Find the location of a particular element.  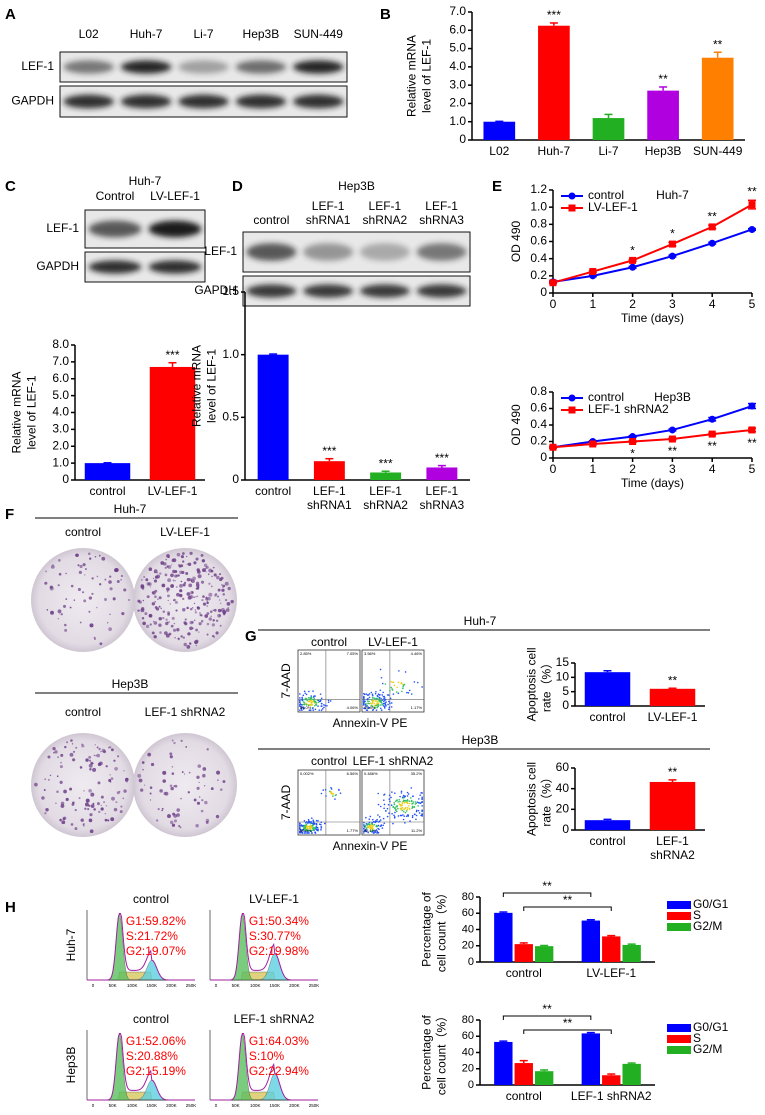

x-tick-label: 2 is located at coordinates (632, 469).